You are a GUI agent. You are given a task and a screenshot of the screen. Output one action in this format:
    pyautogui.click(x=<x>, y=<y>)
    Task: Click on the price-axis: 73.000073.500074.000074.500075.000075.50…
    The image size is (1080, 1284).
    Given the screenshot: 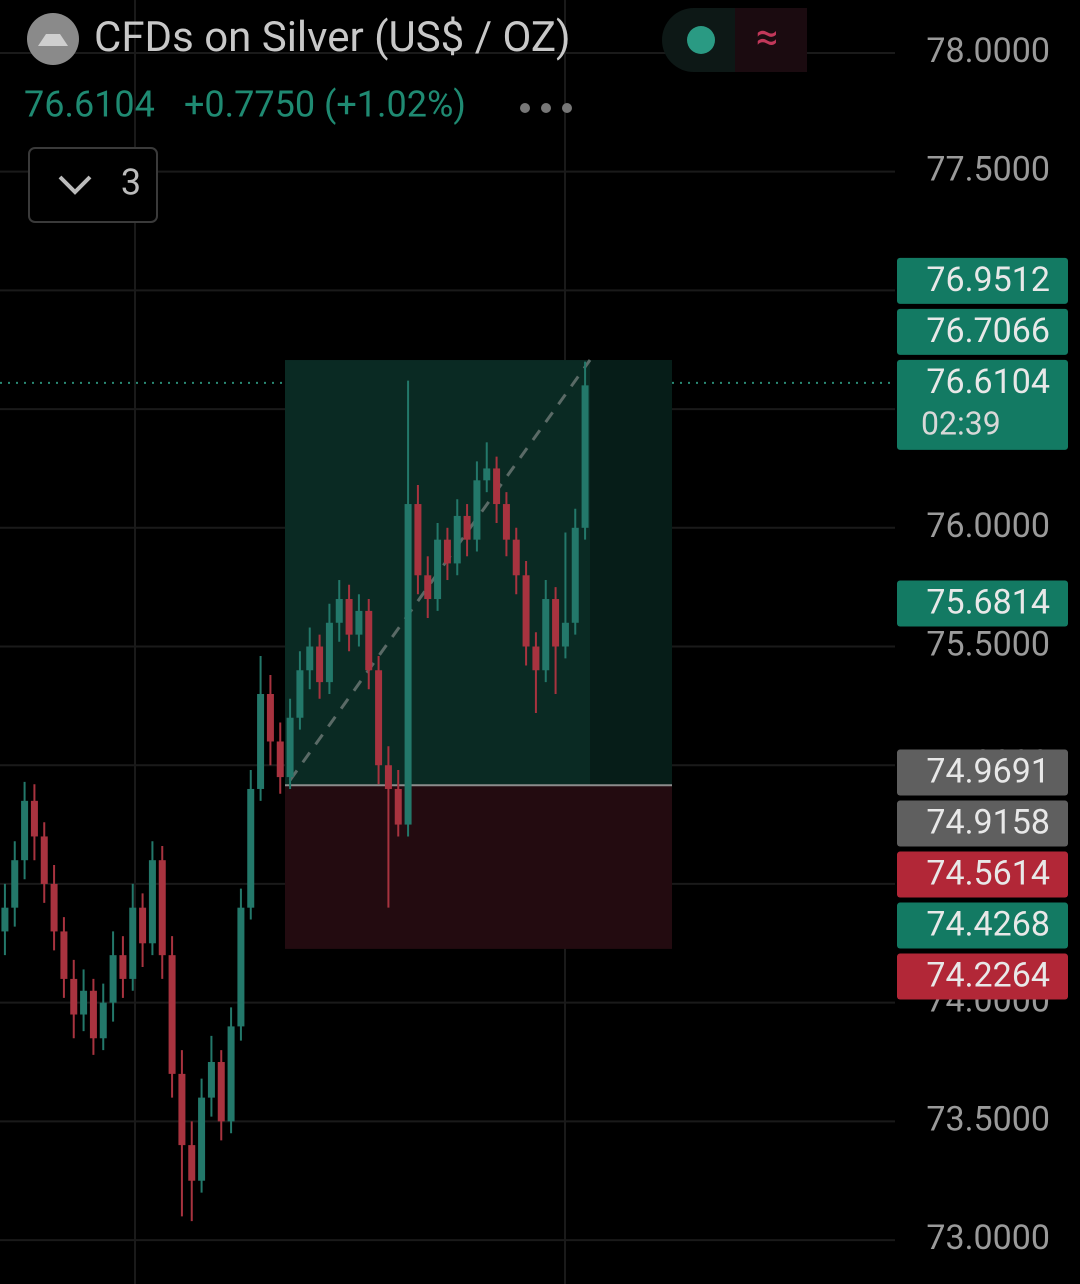 What is the action you would take?
    pyautogui.click(x=988, y=644)
    